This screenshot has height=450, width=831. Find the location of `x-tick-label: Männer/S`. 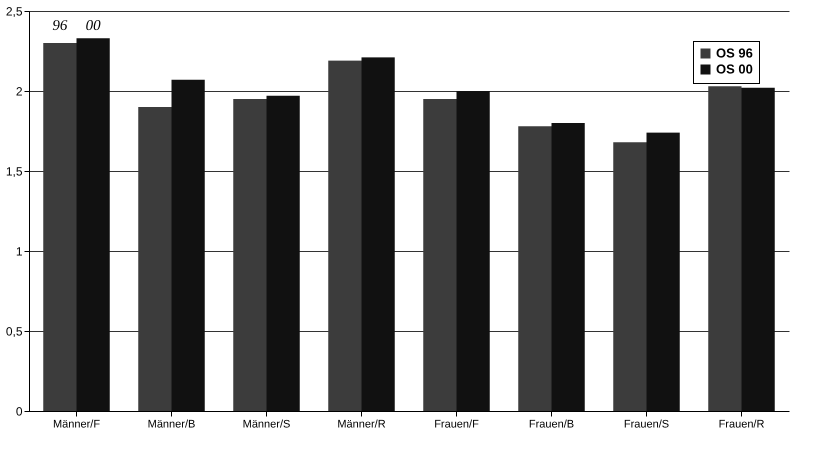

x-tick-label: Männer/S is located at coordinates (266, 424).